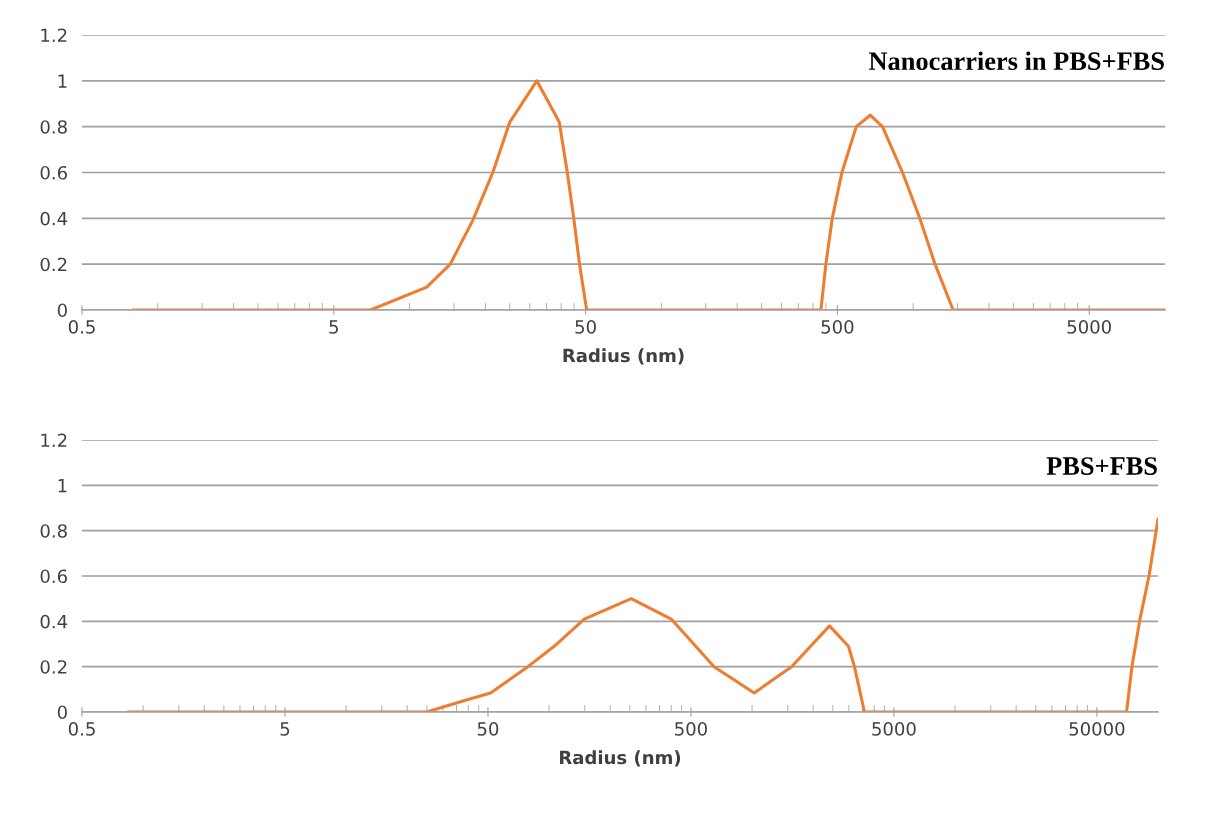  I want to click on x-tick-label: 50000, so click(1097, 729).